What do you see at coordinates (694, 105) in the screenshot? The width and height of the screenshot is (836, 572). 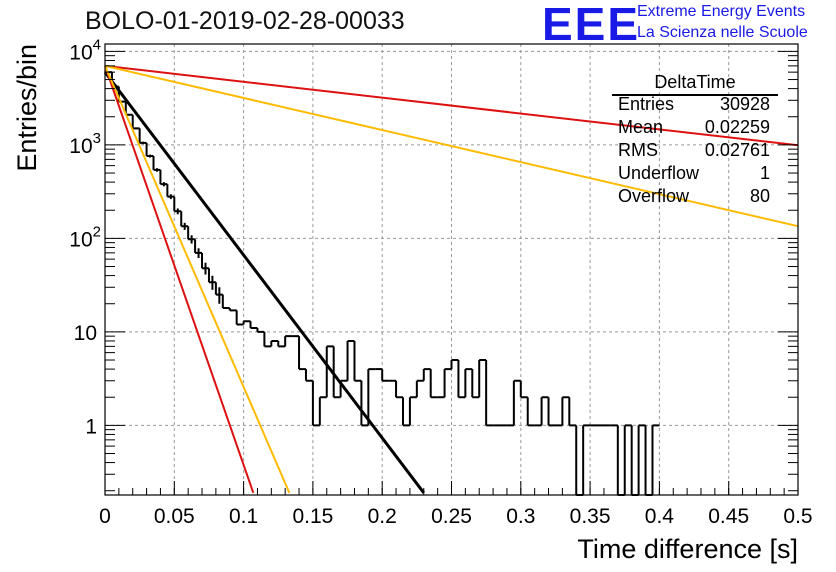 I see `stats-row-entries: Entries 30928` at bounding box center [694, 105].